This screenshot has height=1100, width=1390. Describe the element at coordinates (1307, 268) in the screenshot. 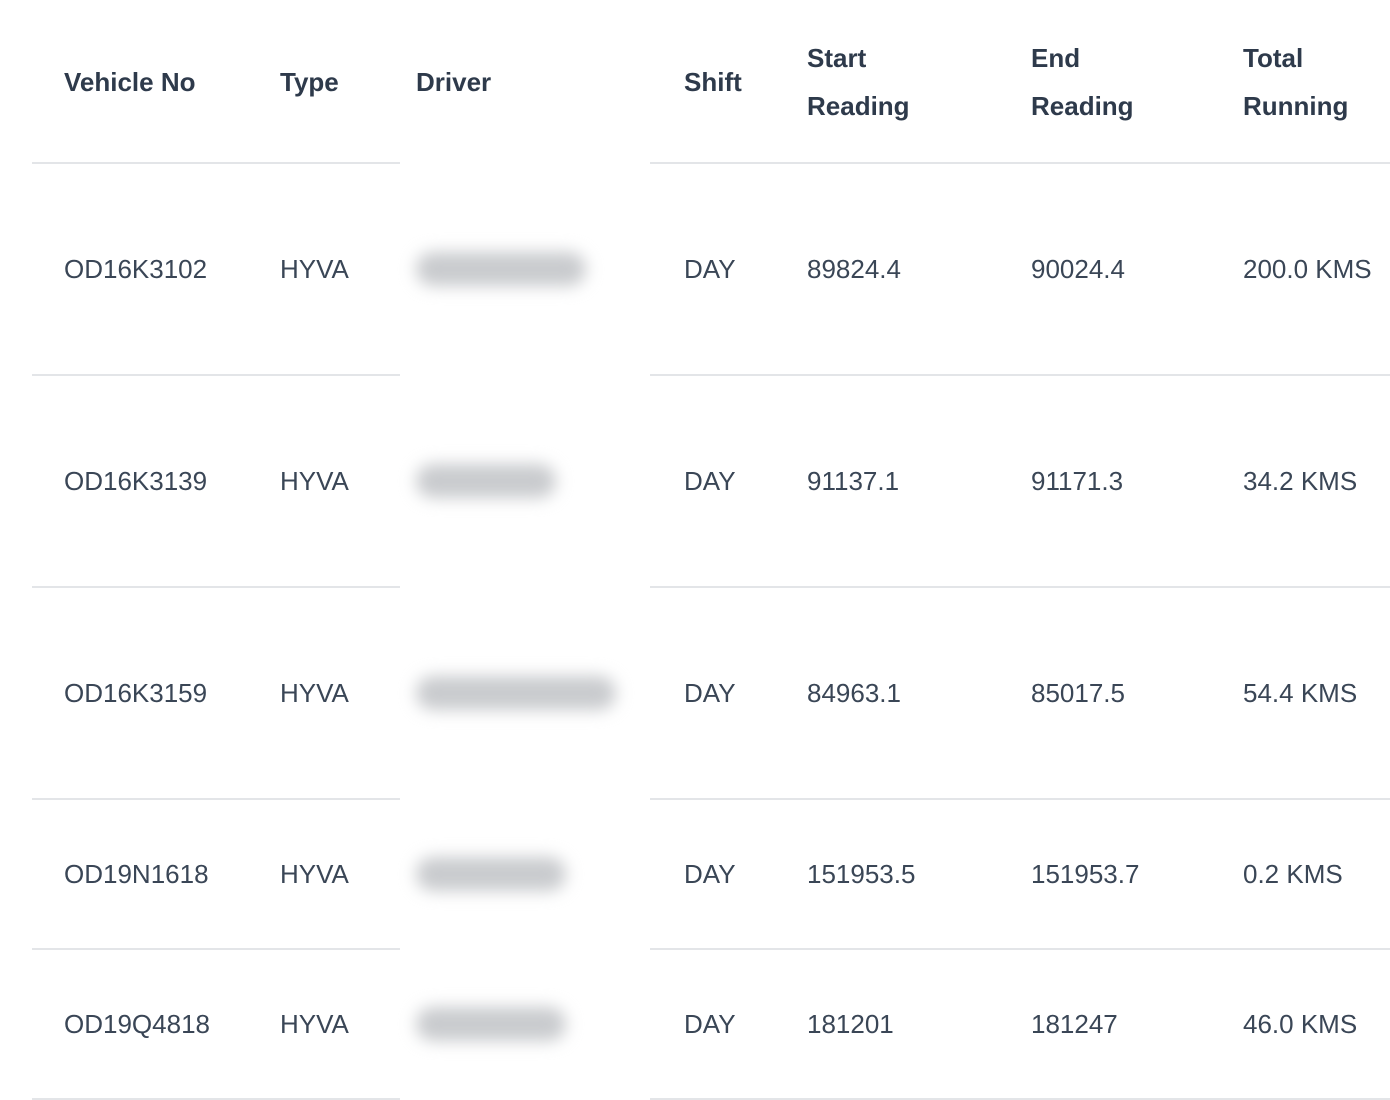

I see `table-cell: 200.0 KMS` at that location.